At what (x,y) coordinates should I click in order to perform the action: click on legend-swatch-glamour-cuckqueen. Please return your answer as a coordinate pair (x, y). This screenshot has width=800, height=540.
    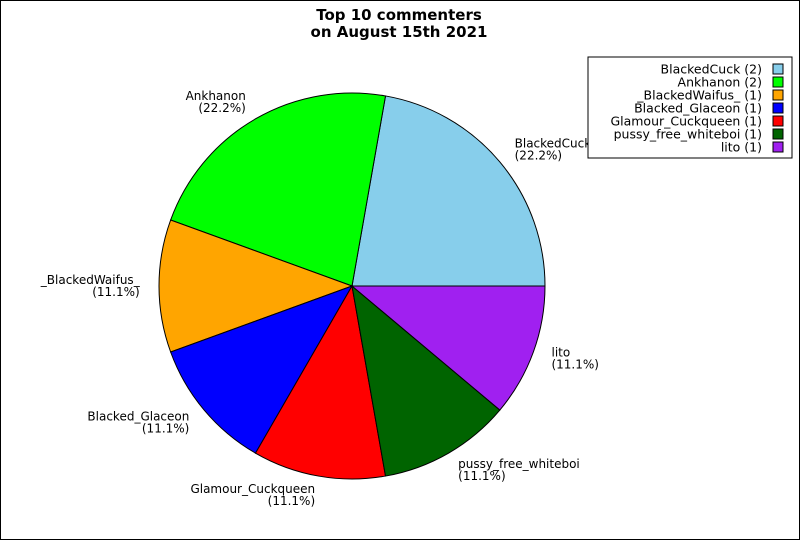
    Looking at the image, I should click on (778, 121).